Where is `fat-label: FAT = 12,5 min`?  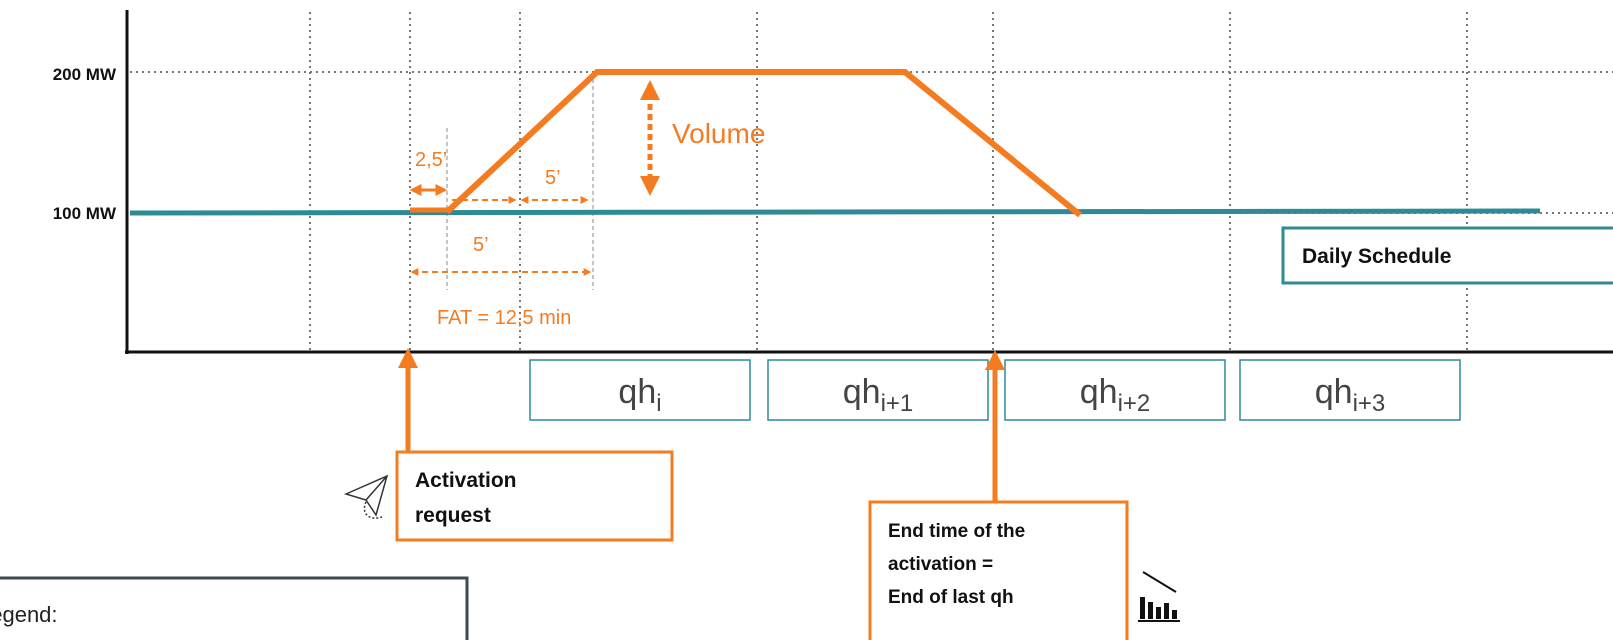 fat-label: FAT = 12,5 min is located at coordinates (504, 318).